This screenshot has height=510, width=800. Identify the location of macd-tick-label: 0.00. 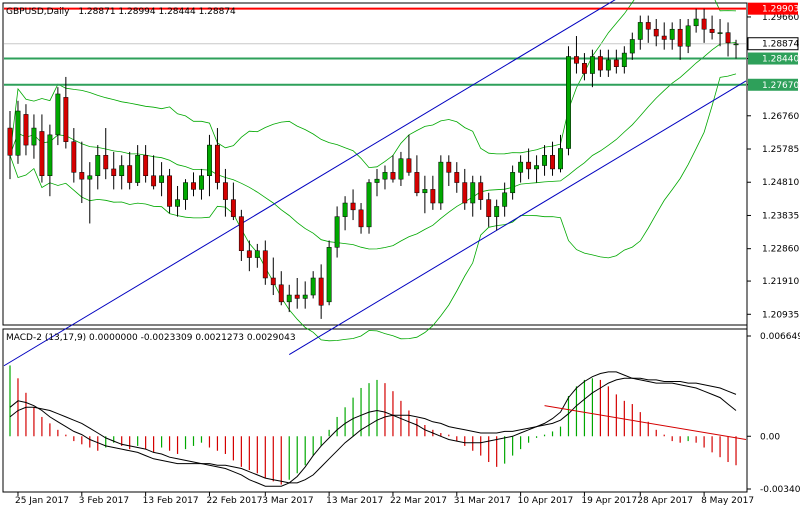
(770, 437).